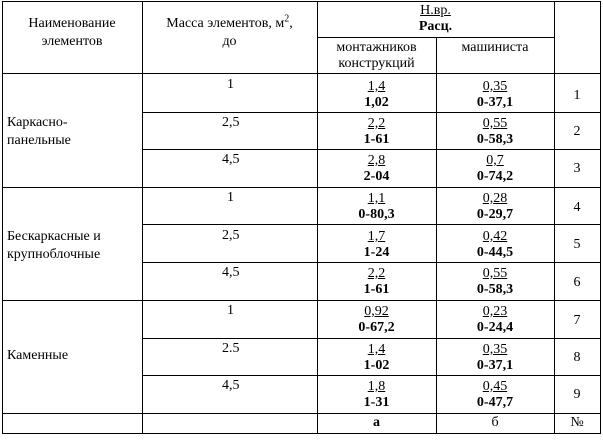 This screenshot has height=448, width=603. Describe the element at coordinates (229, 41) in the screenshot. I see `header-mass-line2: до` at that location.